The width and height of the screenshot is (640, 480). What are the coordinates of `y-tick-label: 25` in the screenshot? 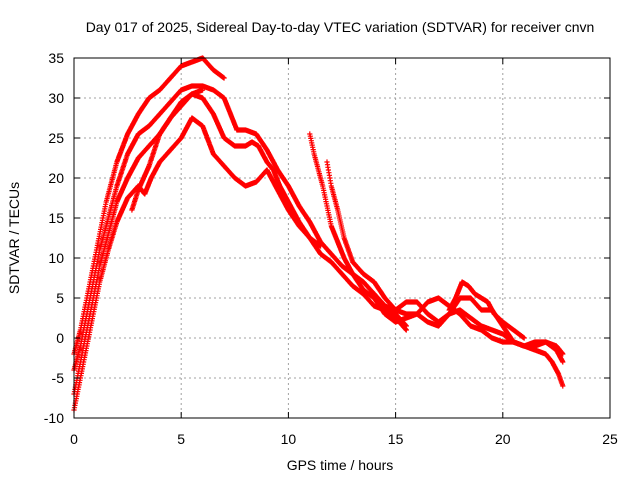 It's located at (56, 138).